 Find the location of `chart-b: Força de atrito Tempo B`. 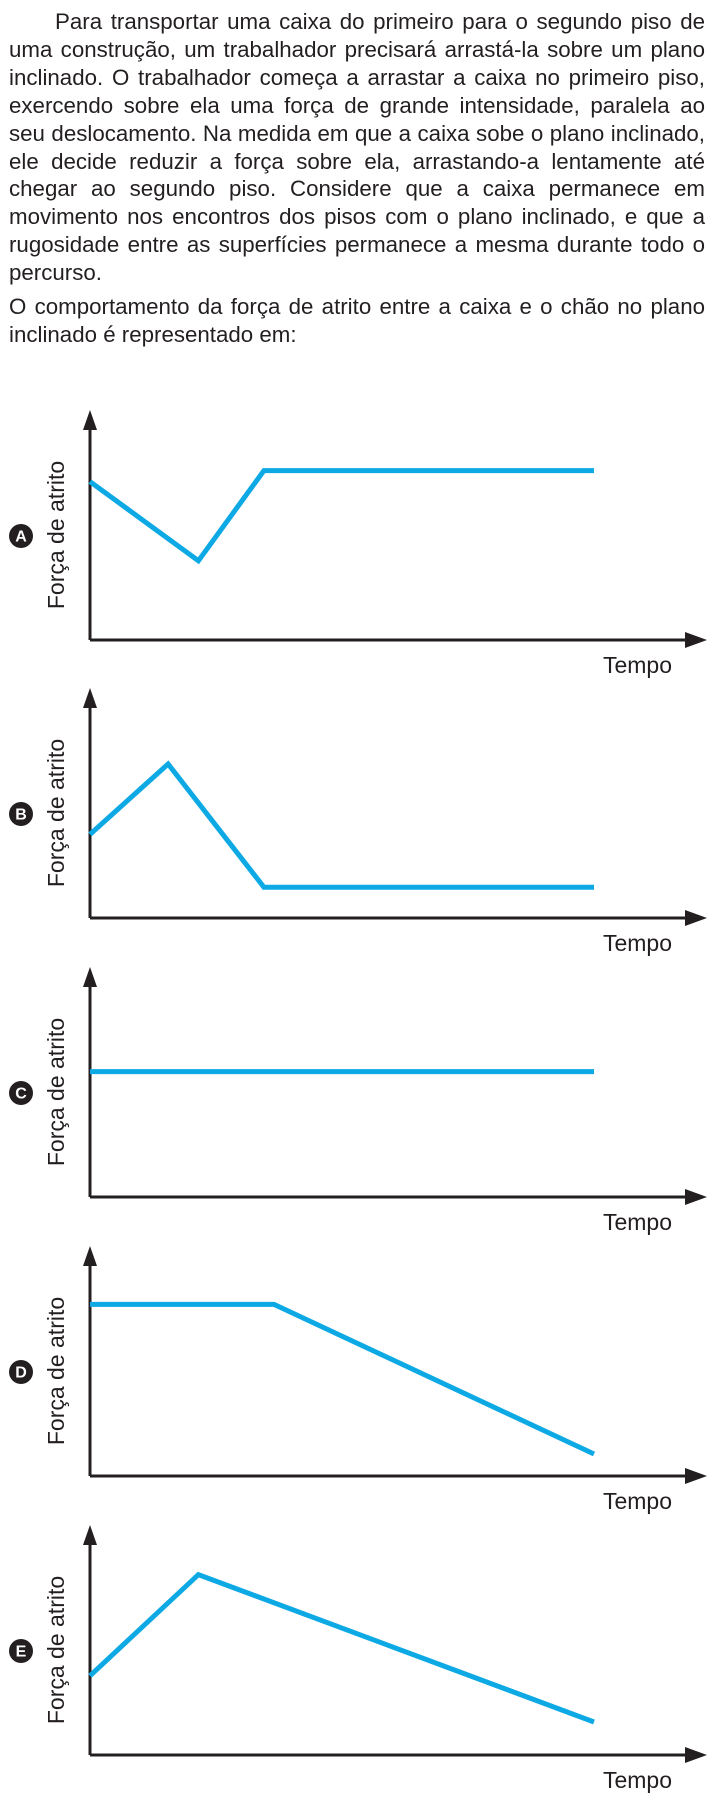

chart-b: Força de atrito Tempo B is located at coordinates (358, 822).